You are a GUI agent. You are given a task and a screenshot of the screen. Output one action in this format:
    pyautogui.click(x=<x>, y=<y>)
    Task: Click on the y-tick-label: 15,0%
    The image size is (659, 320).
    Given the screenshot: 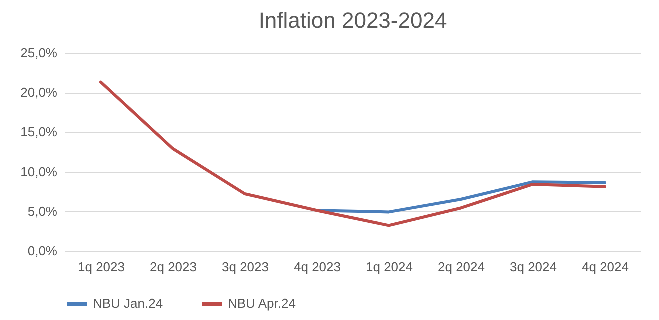 What is the action you would take?
    pyautogui.click(x=39, y=132)
    